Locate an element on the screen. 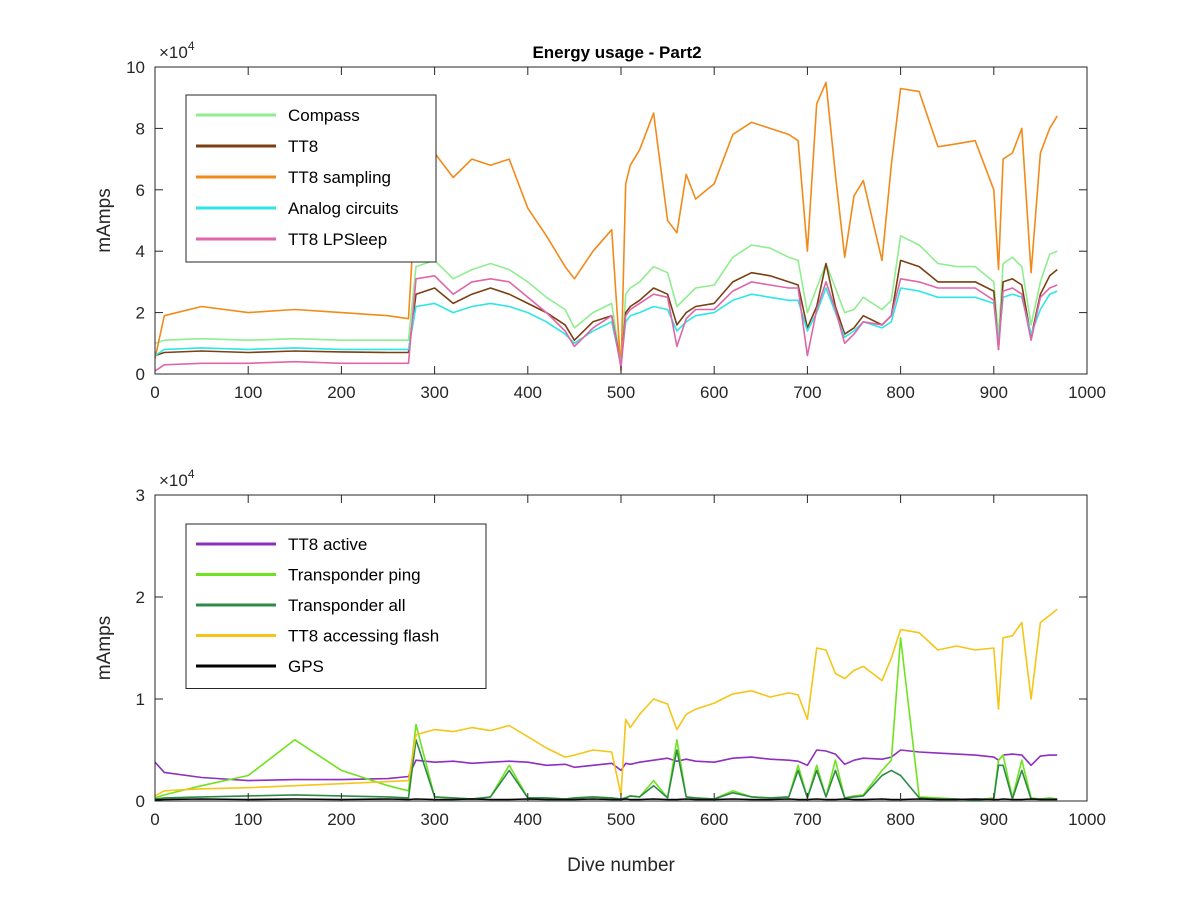  figure-title: Energy usage - Part2 is located at coordinates (616, 52).